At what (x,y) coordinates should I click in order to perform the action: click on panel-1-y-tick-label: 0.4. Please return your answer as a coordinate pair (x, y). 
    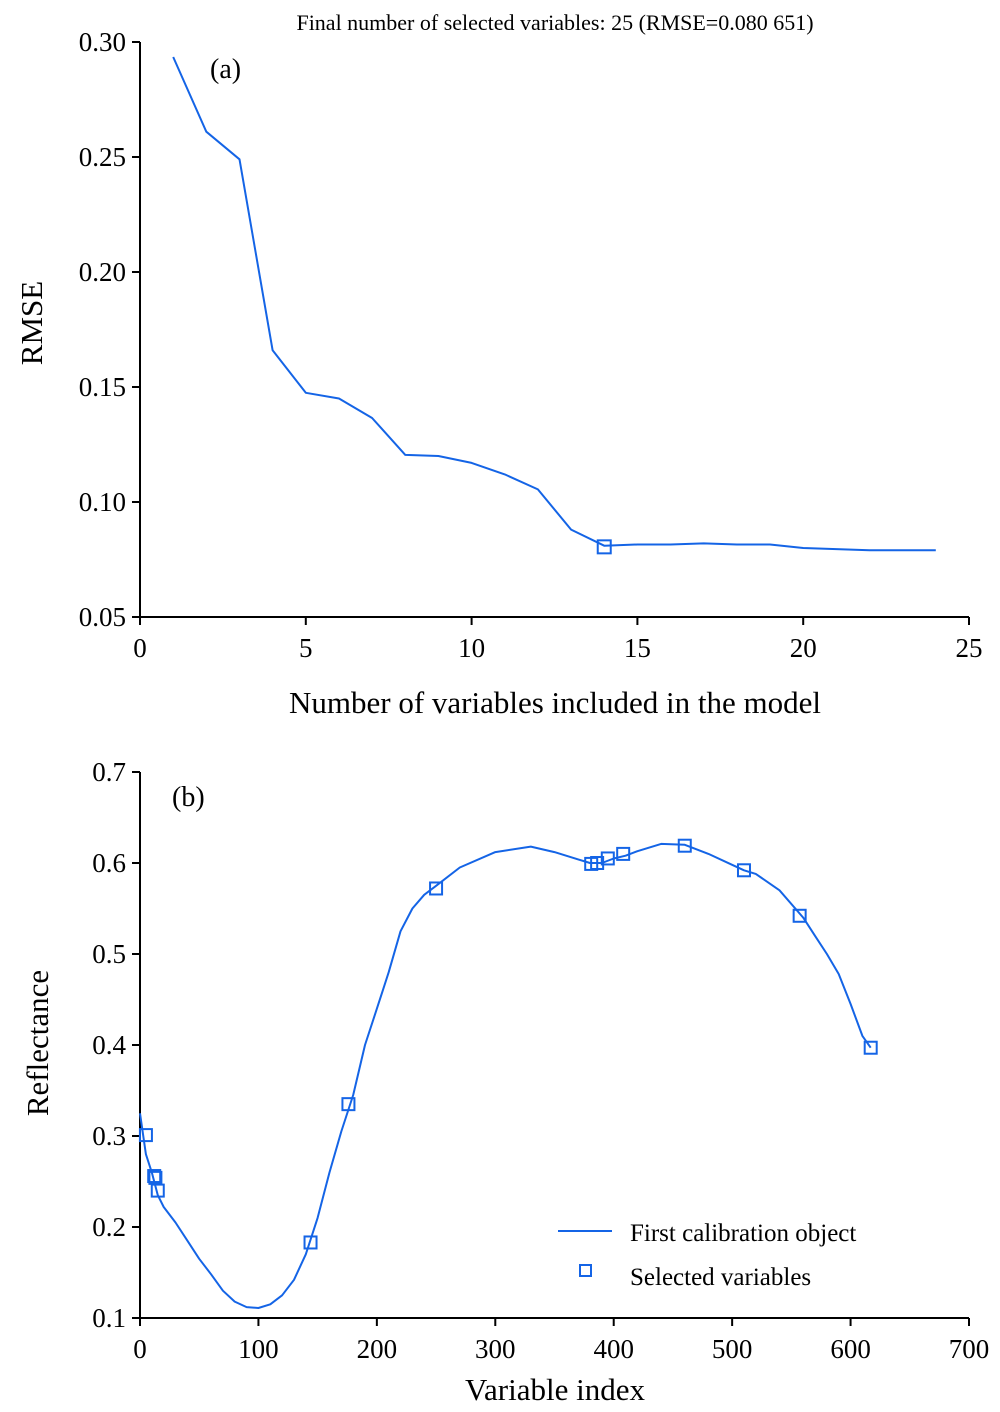
    Looking at the image, I should click on (109, 1045).